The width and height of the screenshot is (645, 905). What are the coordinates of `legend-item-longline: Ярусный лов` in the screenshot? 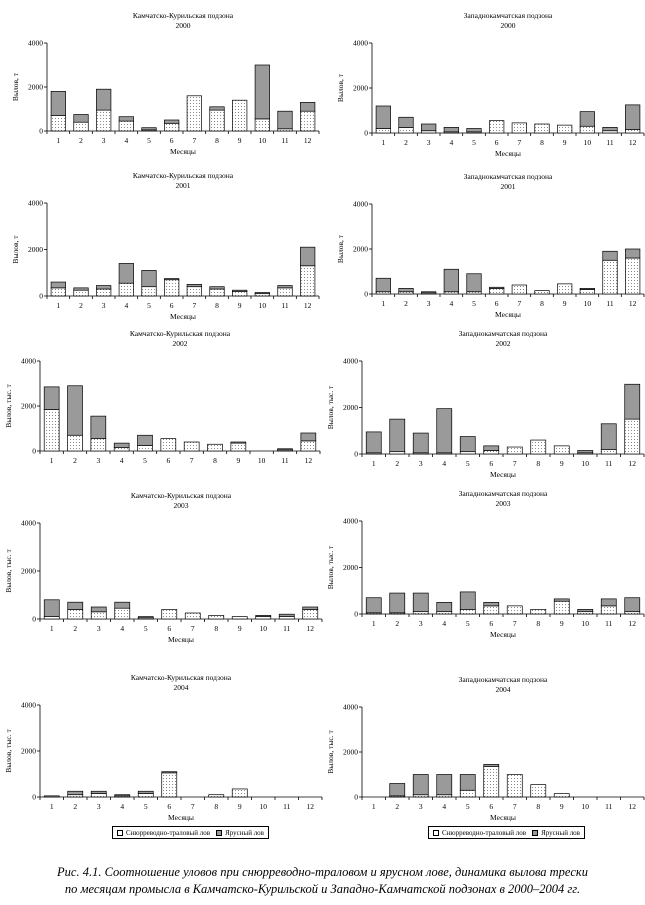 It's located at (240, 833).